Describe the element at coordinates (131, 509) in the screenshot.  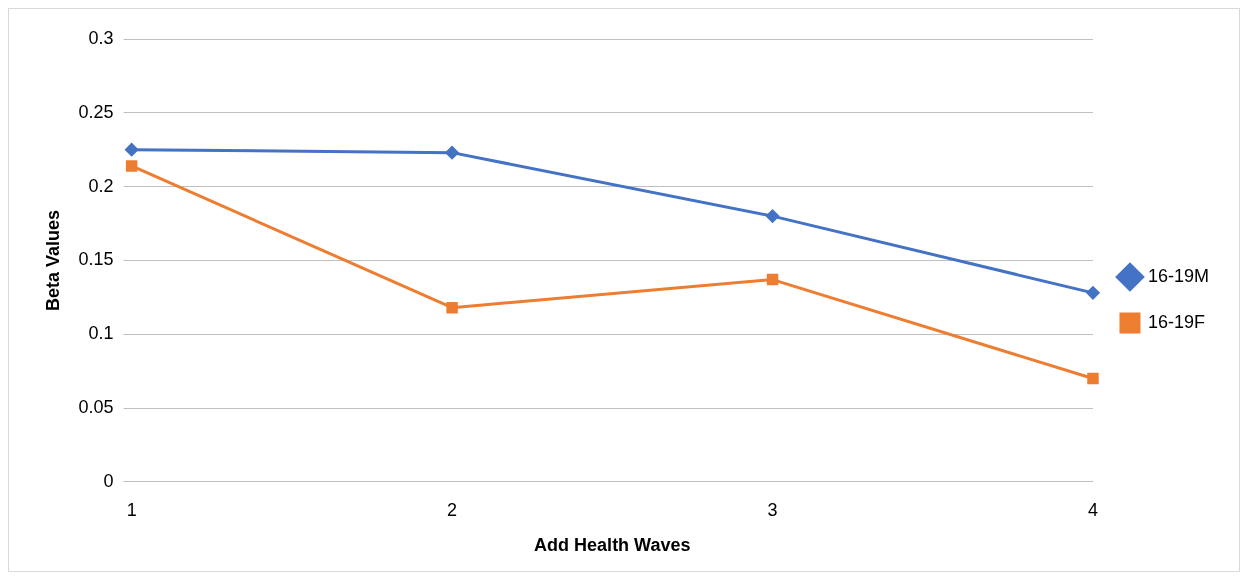
I see `x-tick-label: 1` at that location.